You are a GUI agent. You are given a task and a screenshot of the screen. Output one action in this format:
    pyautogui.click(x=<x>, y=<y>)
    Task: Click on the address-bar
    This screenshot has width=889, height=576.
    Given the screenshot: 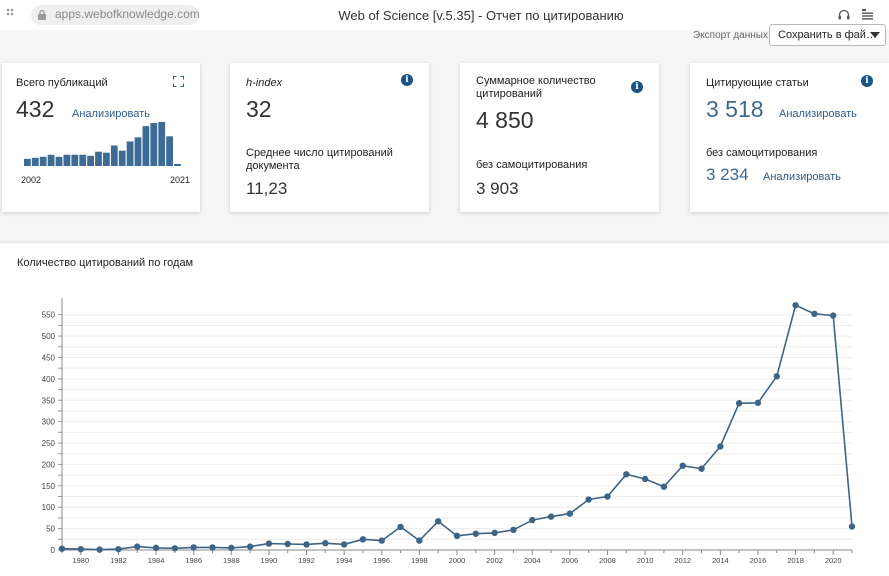 What is the action you would take?
    pyautogui.click(x=115, y=15)
    